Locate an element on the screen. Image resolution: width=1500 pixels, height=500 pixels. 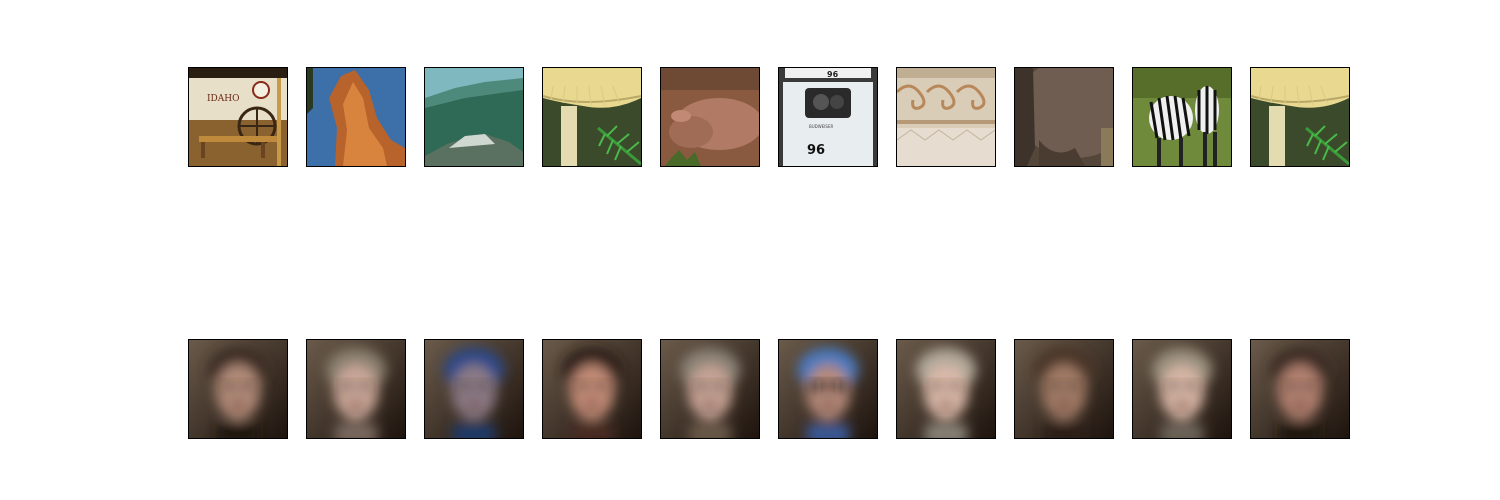
resting-animal-image is located at coordinates (710, 117).